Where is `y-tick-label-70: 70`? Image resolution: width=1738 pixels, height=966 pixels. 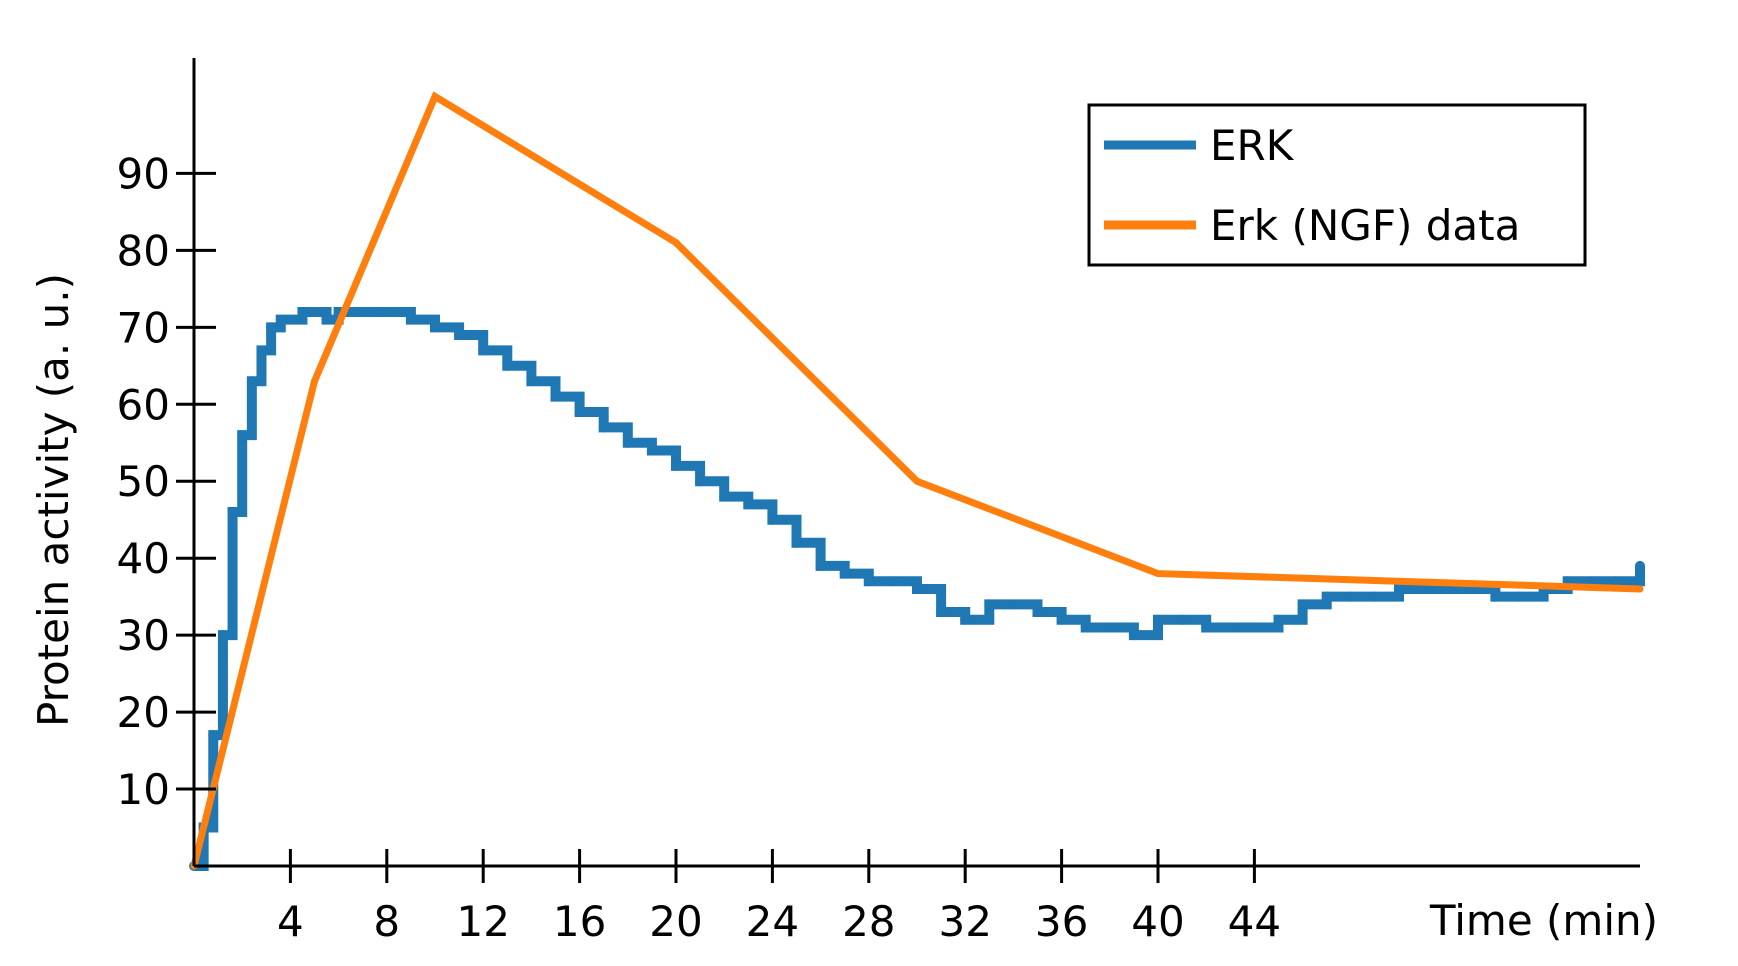
y-tick-label-70: 70 is located at coordinates (143, 327).